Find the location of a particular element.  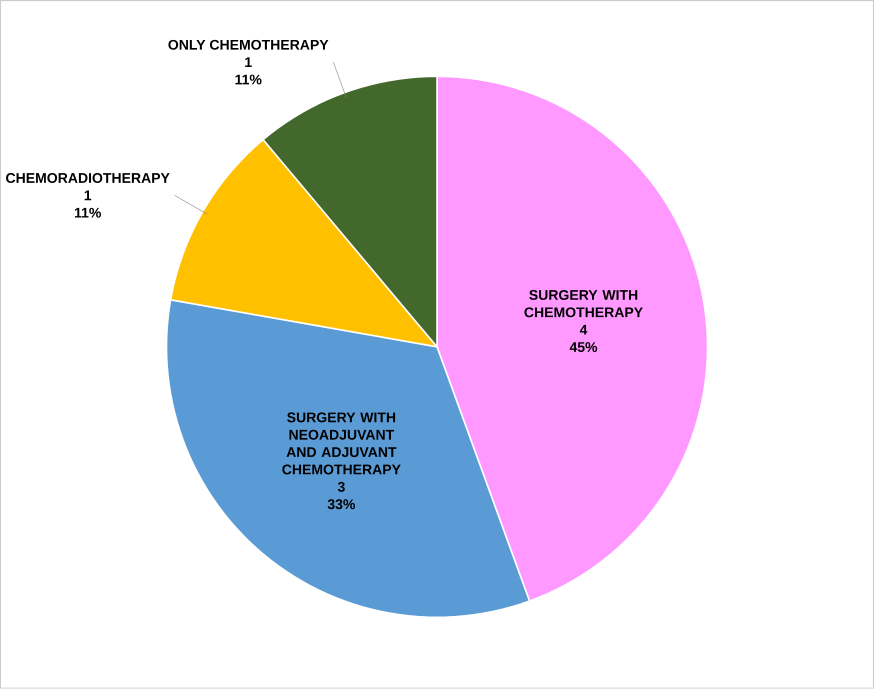

slice-label: ONLY CHEMOTHERAPY is located at coordinates (248, 45).